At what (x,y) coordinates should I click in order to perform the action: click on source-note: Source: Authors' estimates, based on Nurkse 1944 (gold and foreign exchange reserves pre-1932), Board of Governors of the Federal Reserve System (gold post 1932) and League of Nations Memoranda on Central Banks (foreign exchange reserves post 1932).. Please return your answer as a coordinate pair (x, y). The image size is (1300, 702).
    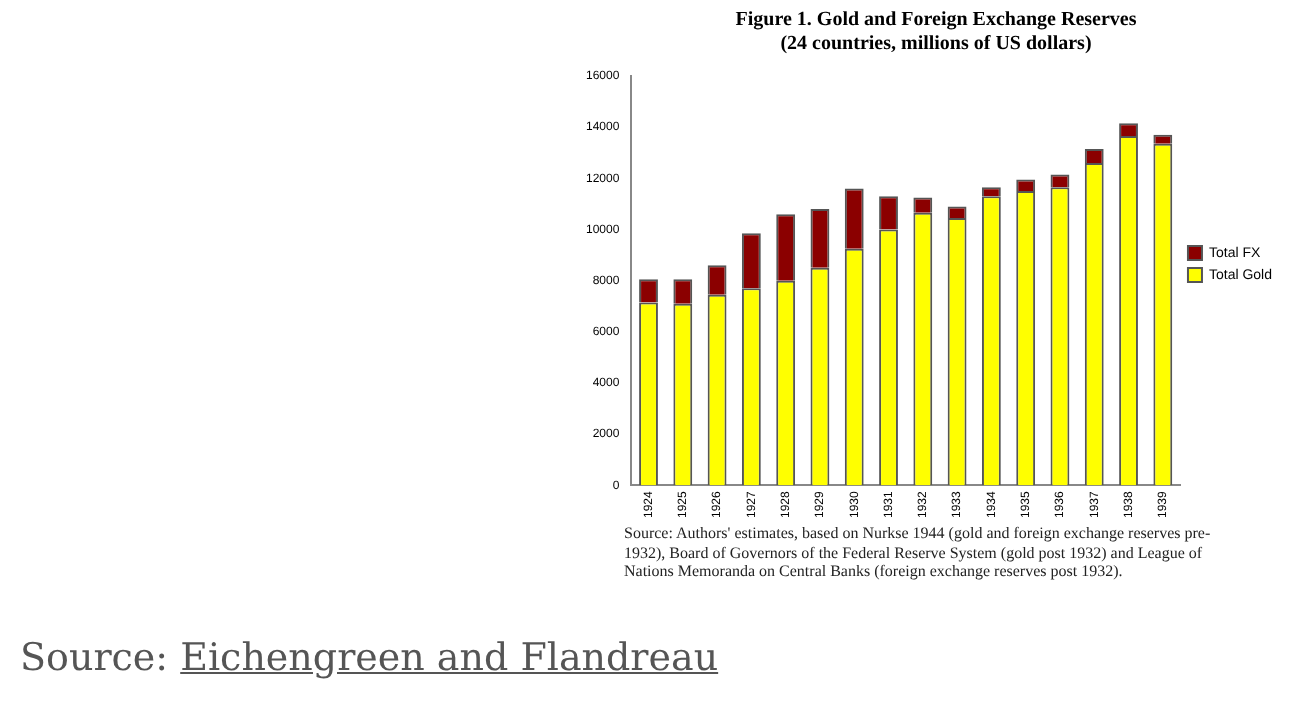
    Looking at the image, I should click on (918, 552).